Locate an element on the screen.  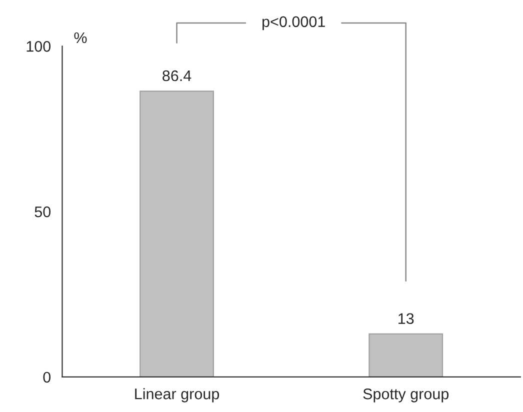
y-tick-label: 50 is located at coordinates (42, 212).